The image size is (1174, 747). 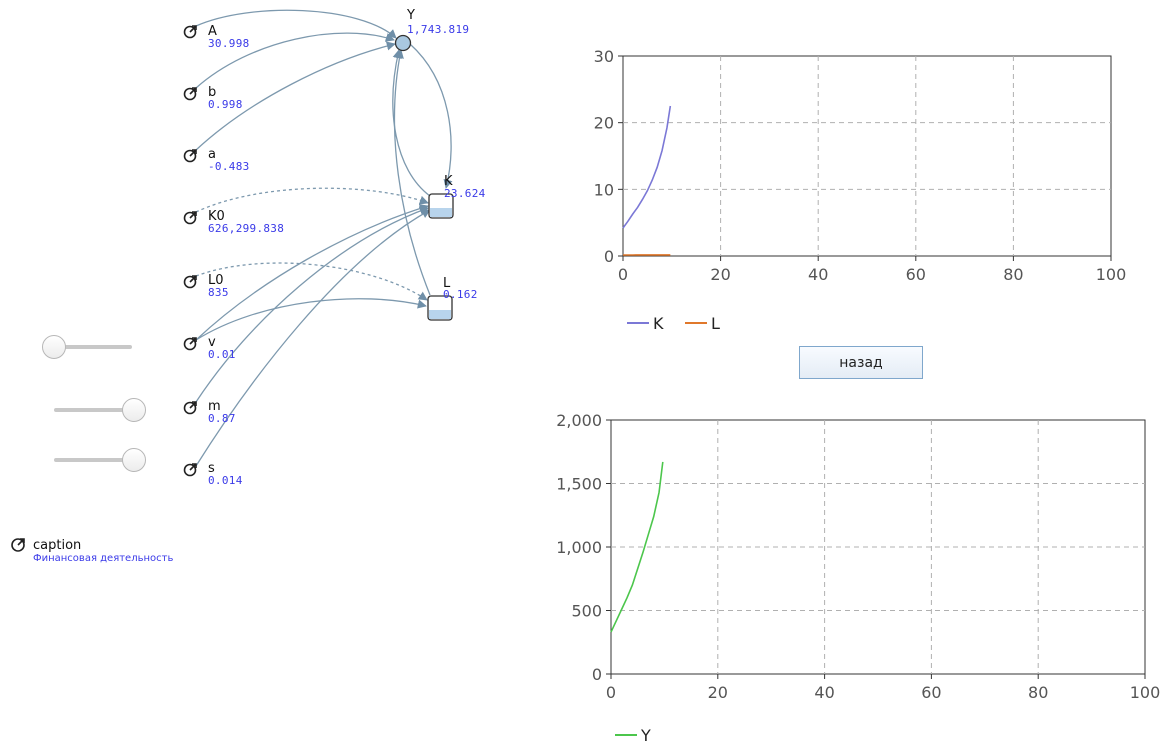 I want to click on slider-m, so click(x=100, y=410).